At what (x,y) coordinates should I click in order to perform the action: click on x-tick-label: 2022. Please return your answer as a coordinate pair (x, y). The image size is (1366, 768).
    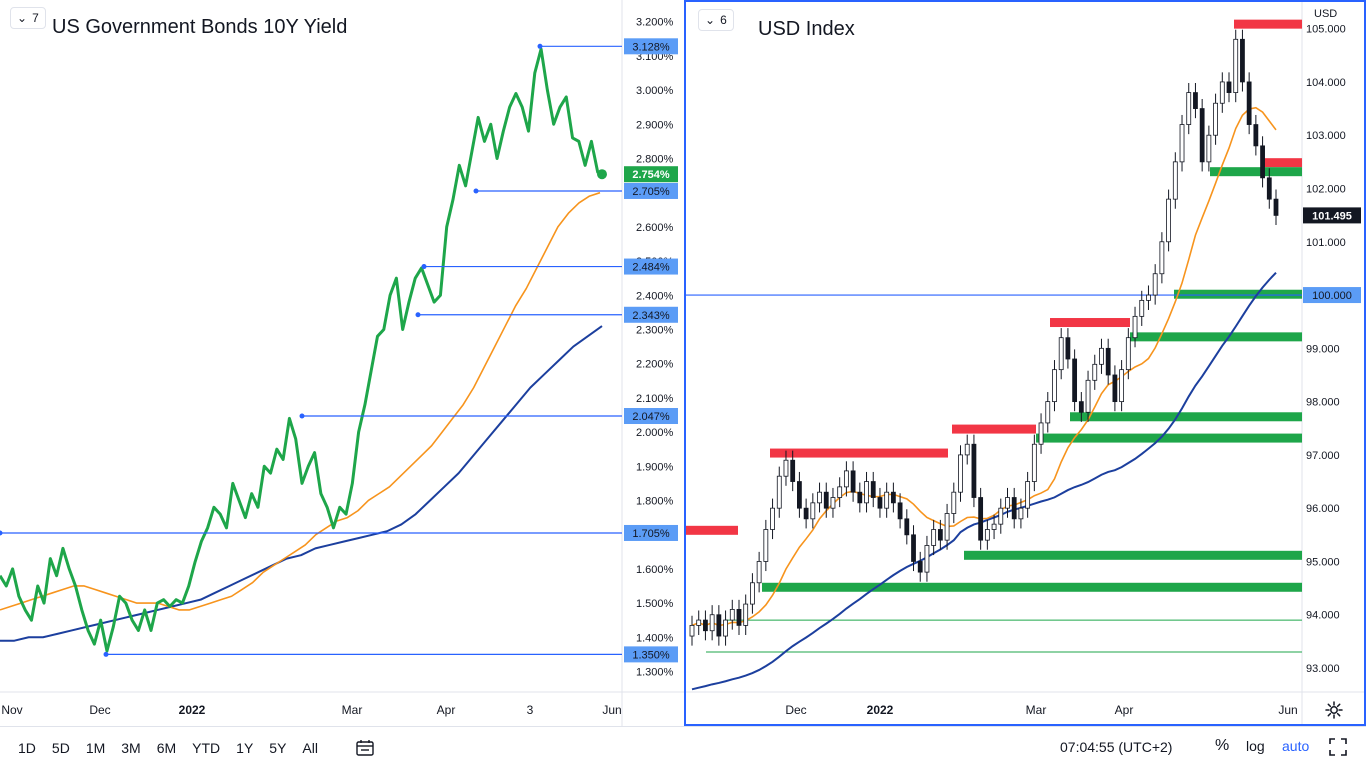
    Looking at the image, I should click on (192, 710).